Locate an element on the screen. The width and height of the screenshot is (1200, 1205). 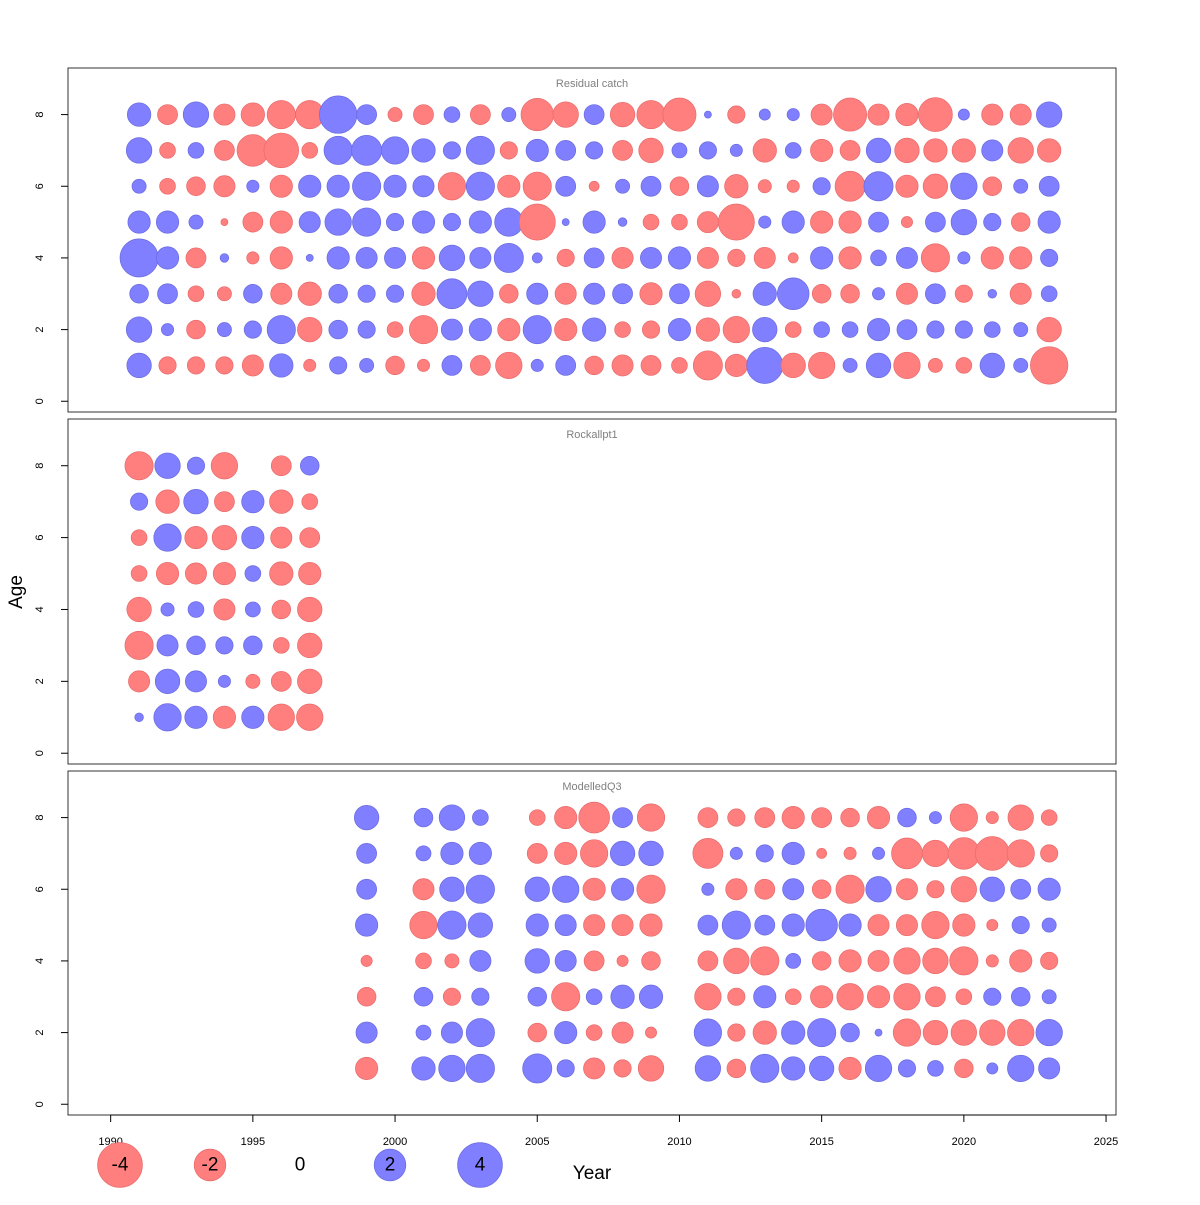
x-tick-label: 2020 is located at coordinates (964, 1142).